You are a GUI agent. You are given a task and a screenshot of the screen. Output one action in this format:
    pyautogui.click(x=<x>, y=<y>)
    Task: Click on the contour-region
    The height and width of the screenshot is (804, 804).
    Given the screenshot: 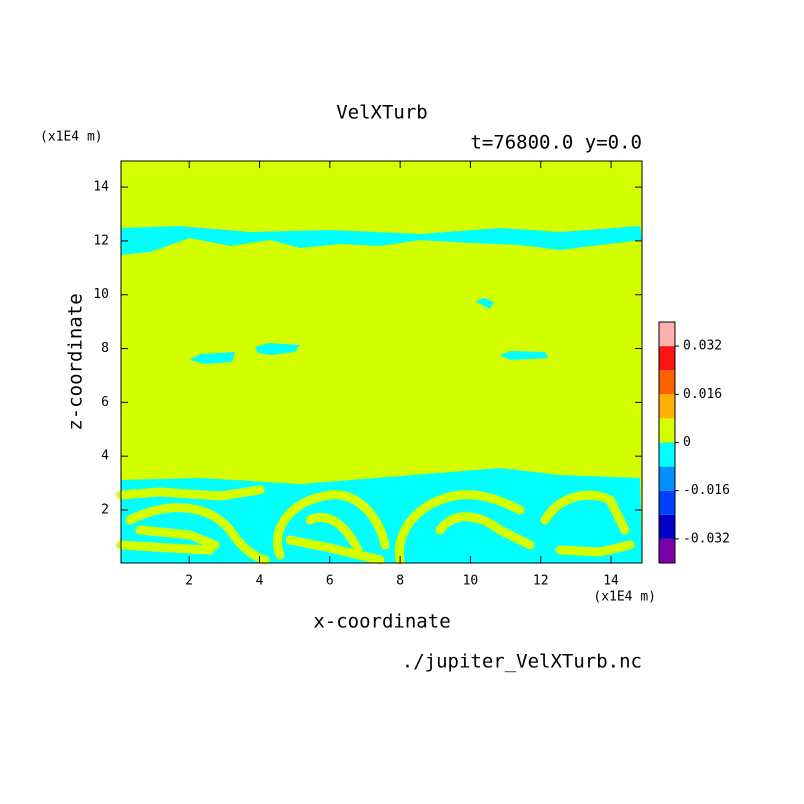 What is the action you would take?
    pyautogui.click(x=375, y=525)
    